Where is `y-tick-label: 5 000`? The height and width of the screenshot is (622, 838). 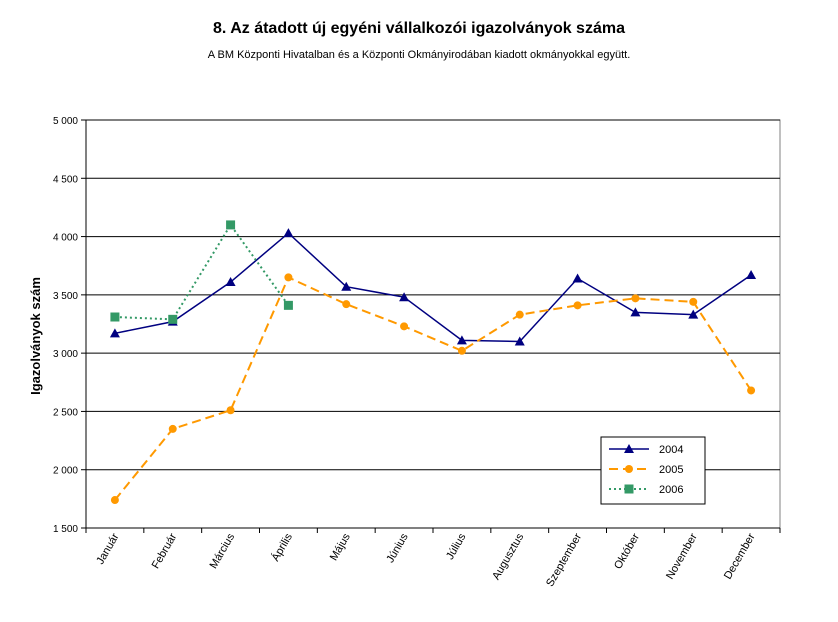
y-tick-label: 5 000 is located at coordinates (65, 121).